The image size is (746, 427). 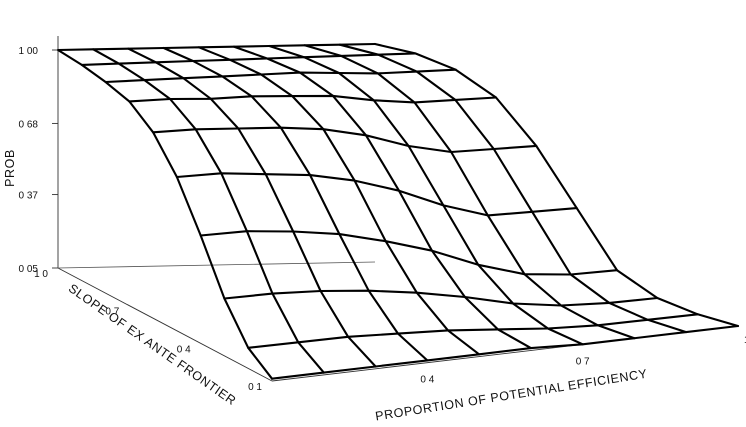 I want to click on mesh-row-y-0.5, so click(x=376, y=194).